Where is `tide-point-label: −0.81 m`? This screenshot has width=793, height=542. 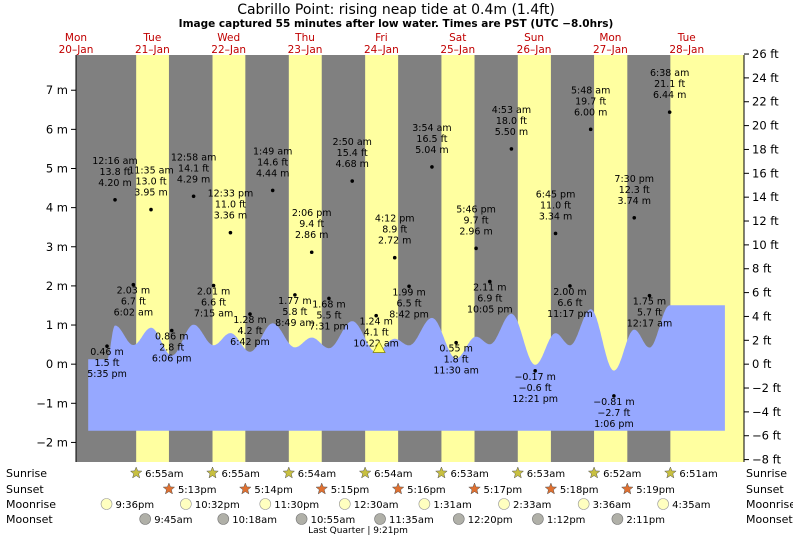 tide-point-label: −0.81 m is located at coordinates (613, 402).